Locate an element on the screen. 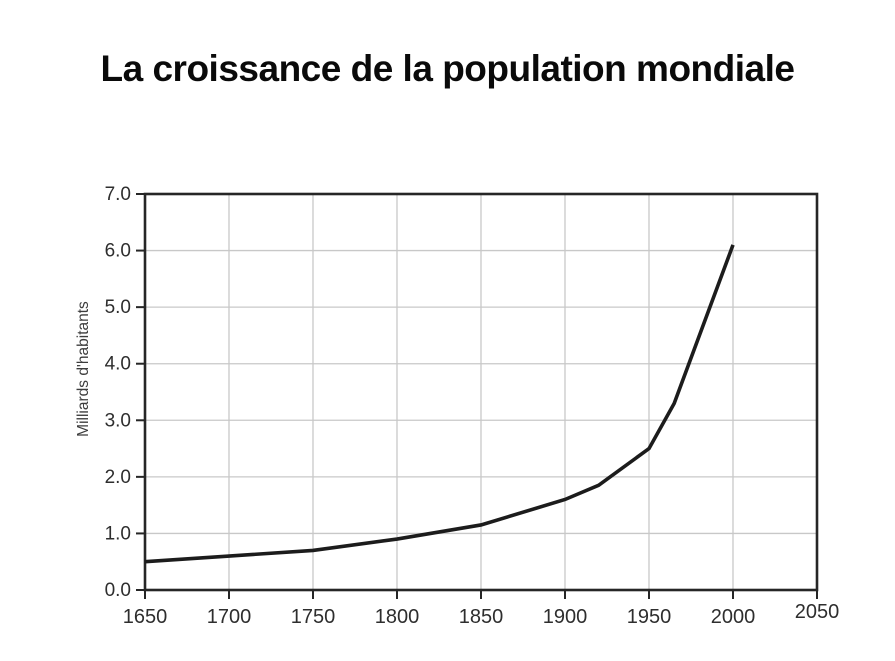 This screenshot has height=661, width=895. x-tick-label: 1750 is located at coordinates (313, 617).